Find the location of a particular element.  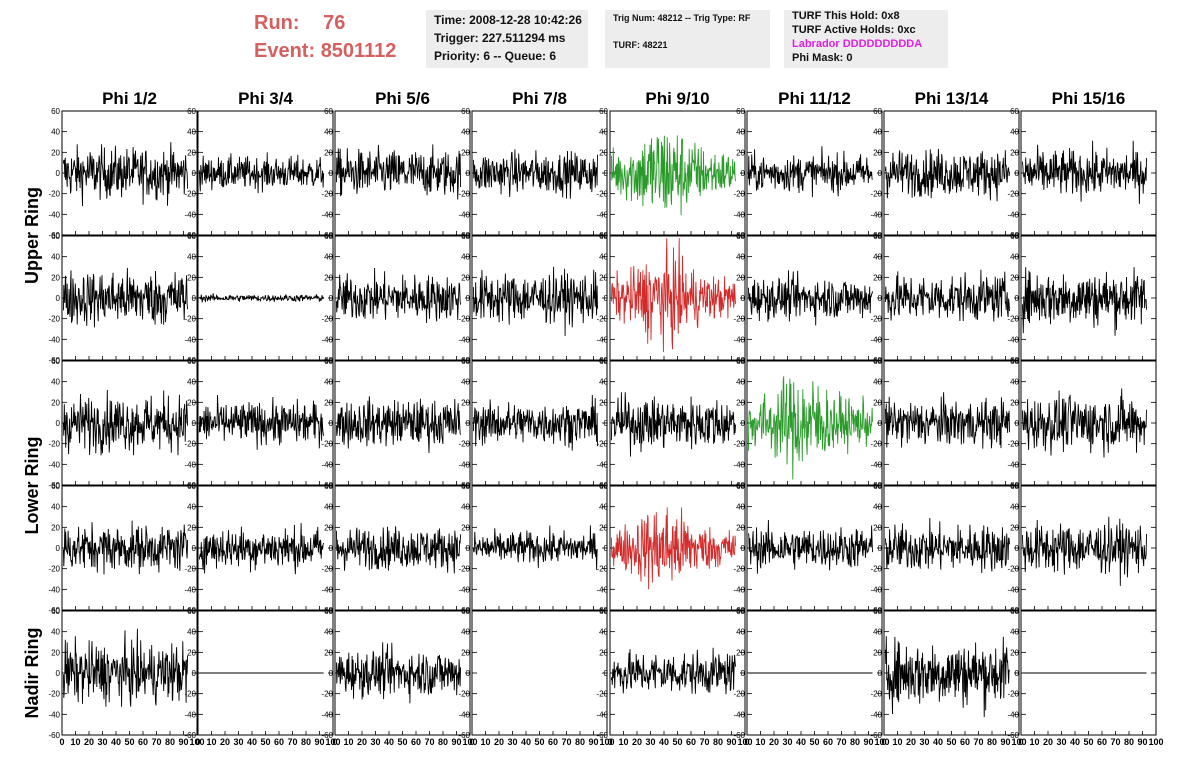

ring-label: Nadir Ring is located at coordinates (32, 672).